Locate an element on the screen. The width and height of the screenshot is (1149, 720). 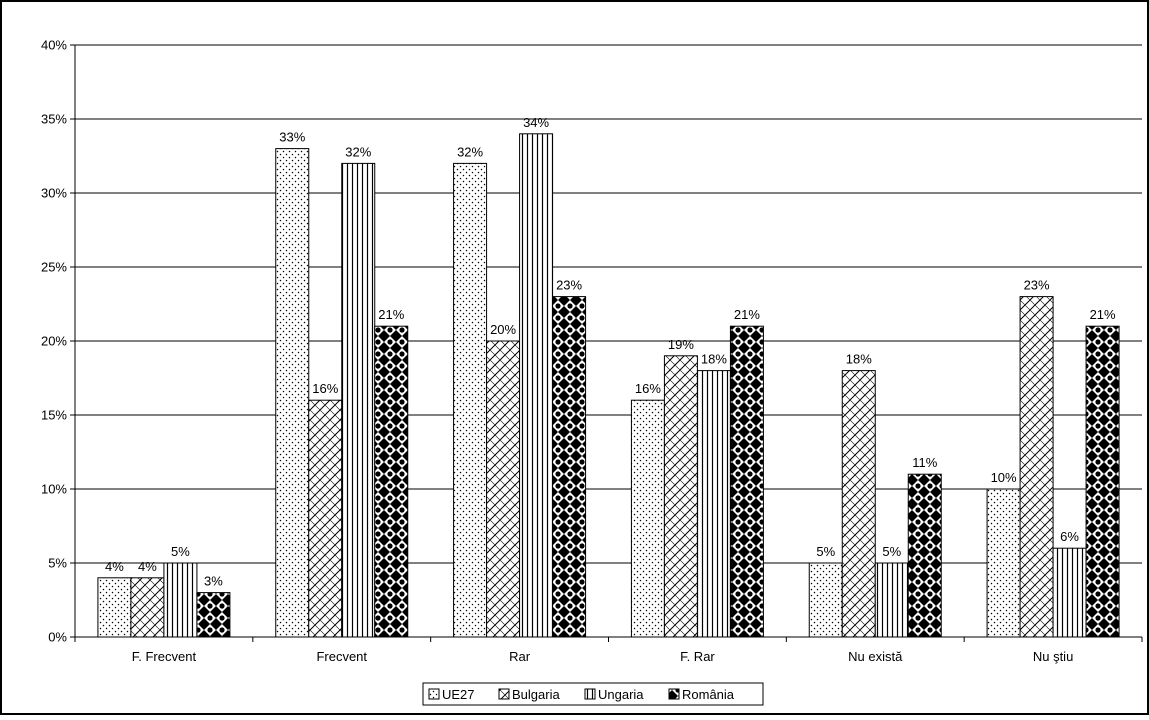
x-category-label: F. Rar is located at coordinates (697, 656).